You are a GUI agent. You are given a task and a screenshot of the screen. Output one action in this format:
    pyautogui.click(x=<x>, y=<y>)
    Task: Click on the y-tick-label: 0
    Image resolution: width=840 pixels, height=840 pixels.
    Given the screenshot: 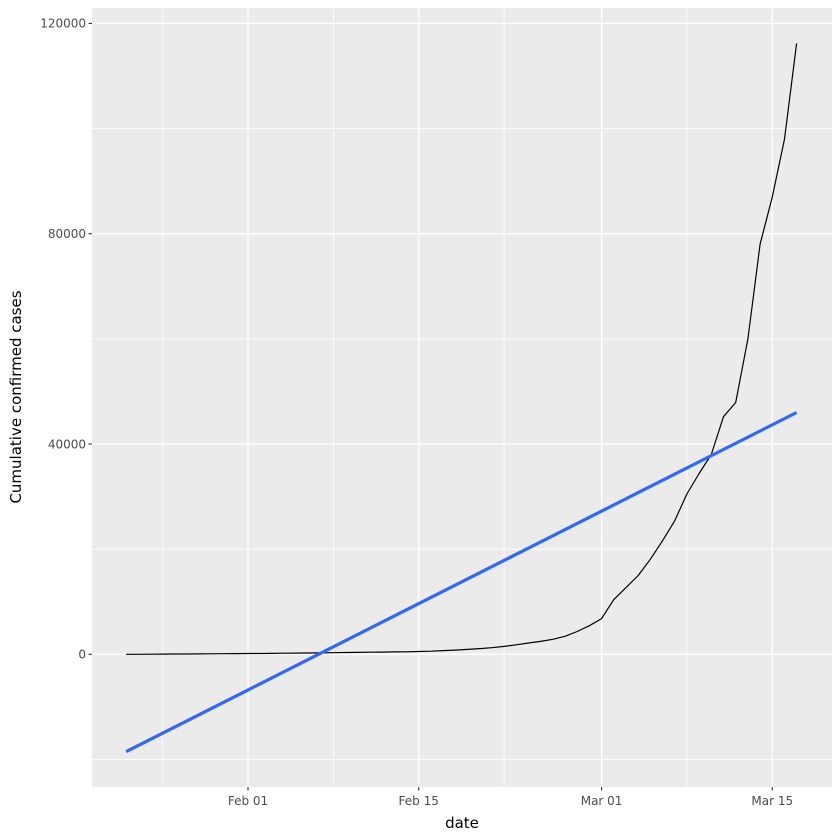 What is the action you would take?
    pyautogui.click(x=82, y=655)
    